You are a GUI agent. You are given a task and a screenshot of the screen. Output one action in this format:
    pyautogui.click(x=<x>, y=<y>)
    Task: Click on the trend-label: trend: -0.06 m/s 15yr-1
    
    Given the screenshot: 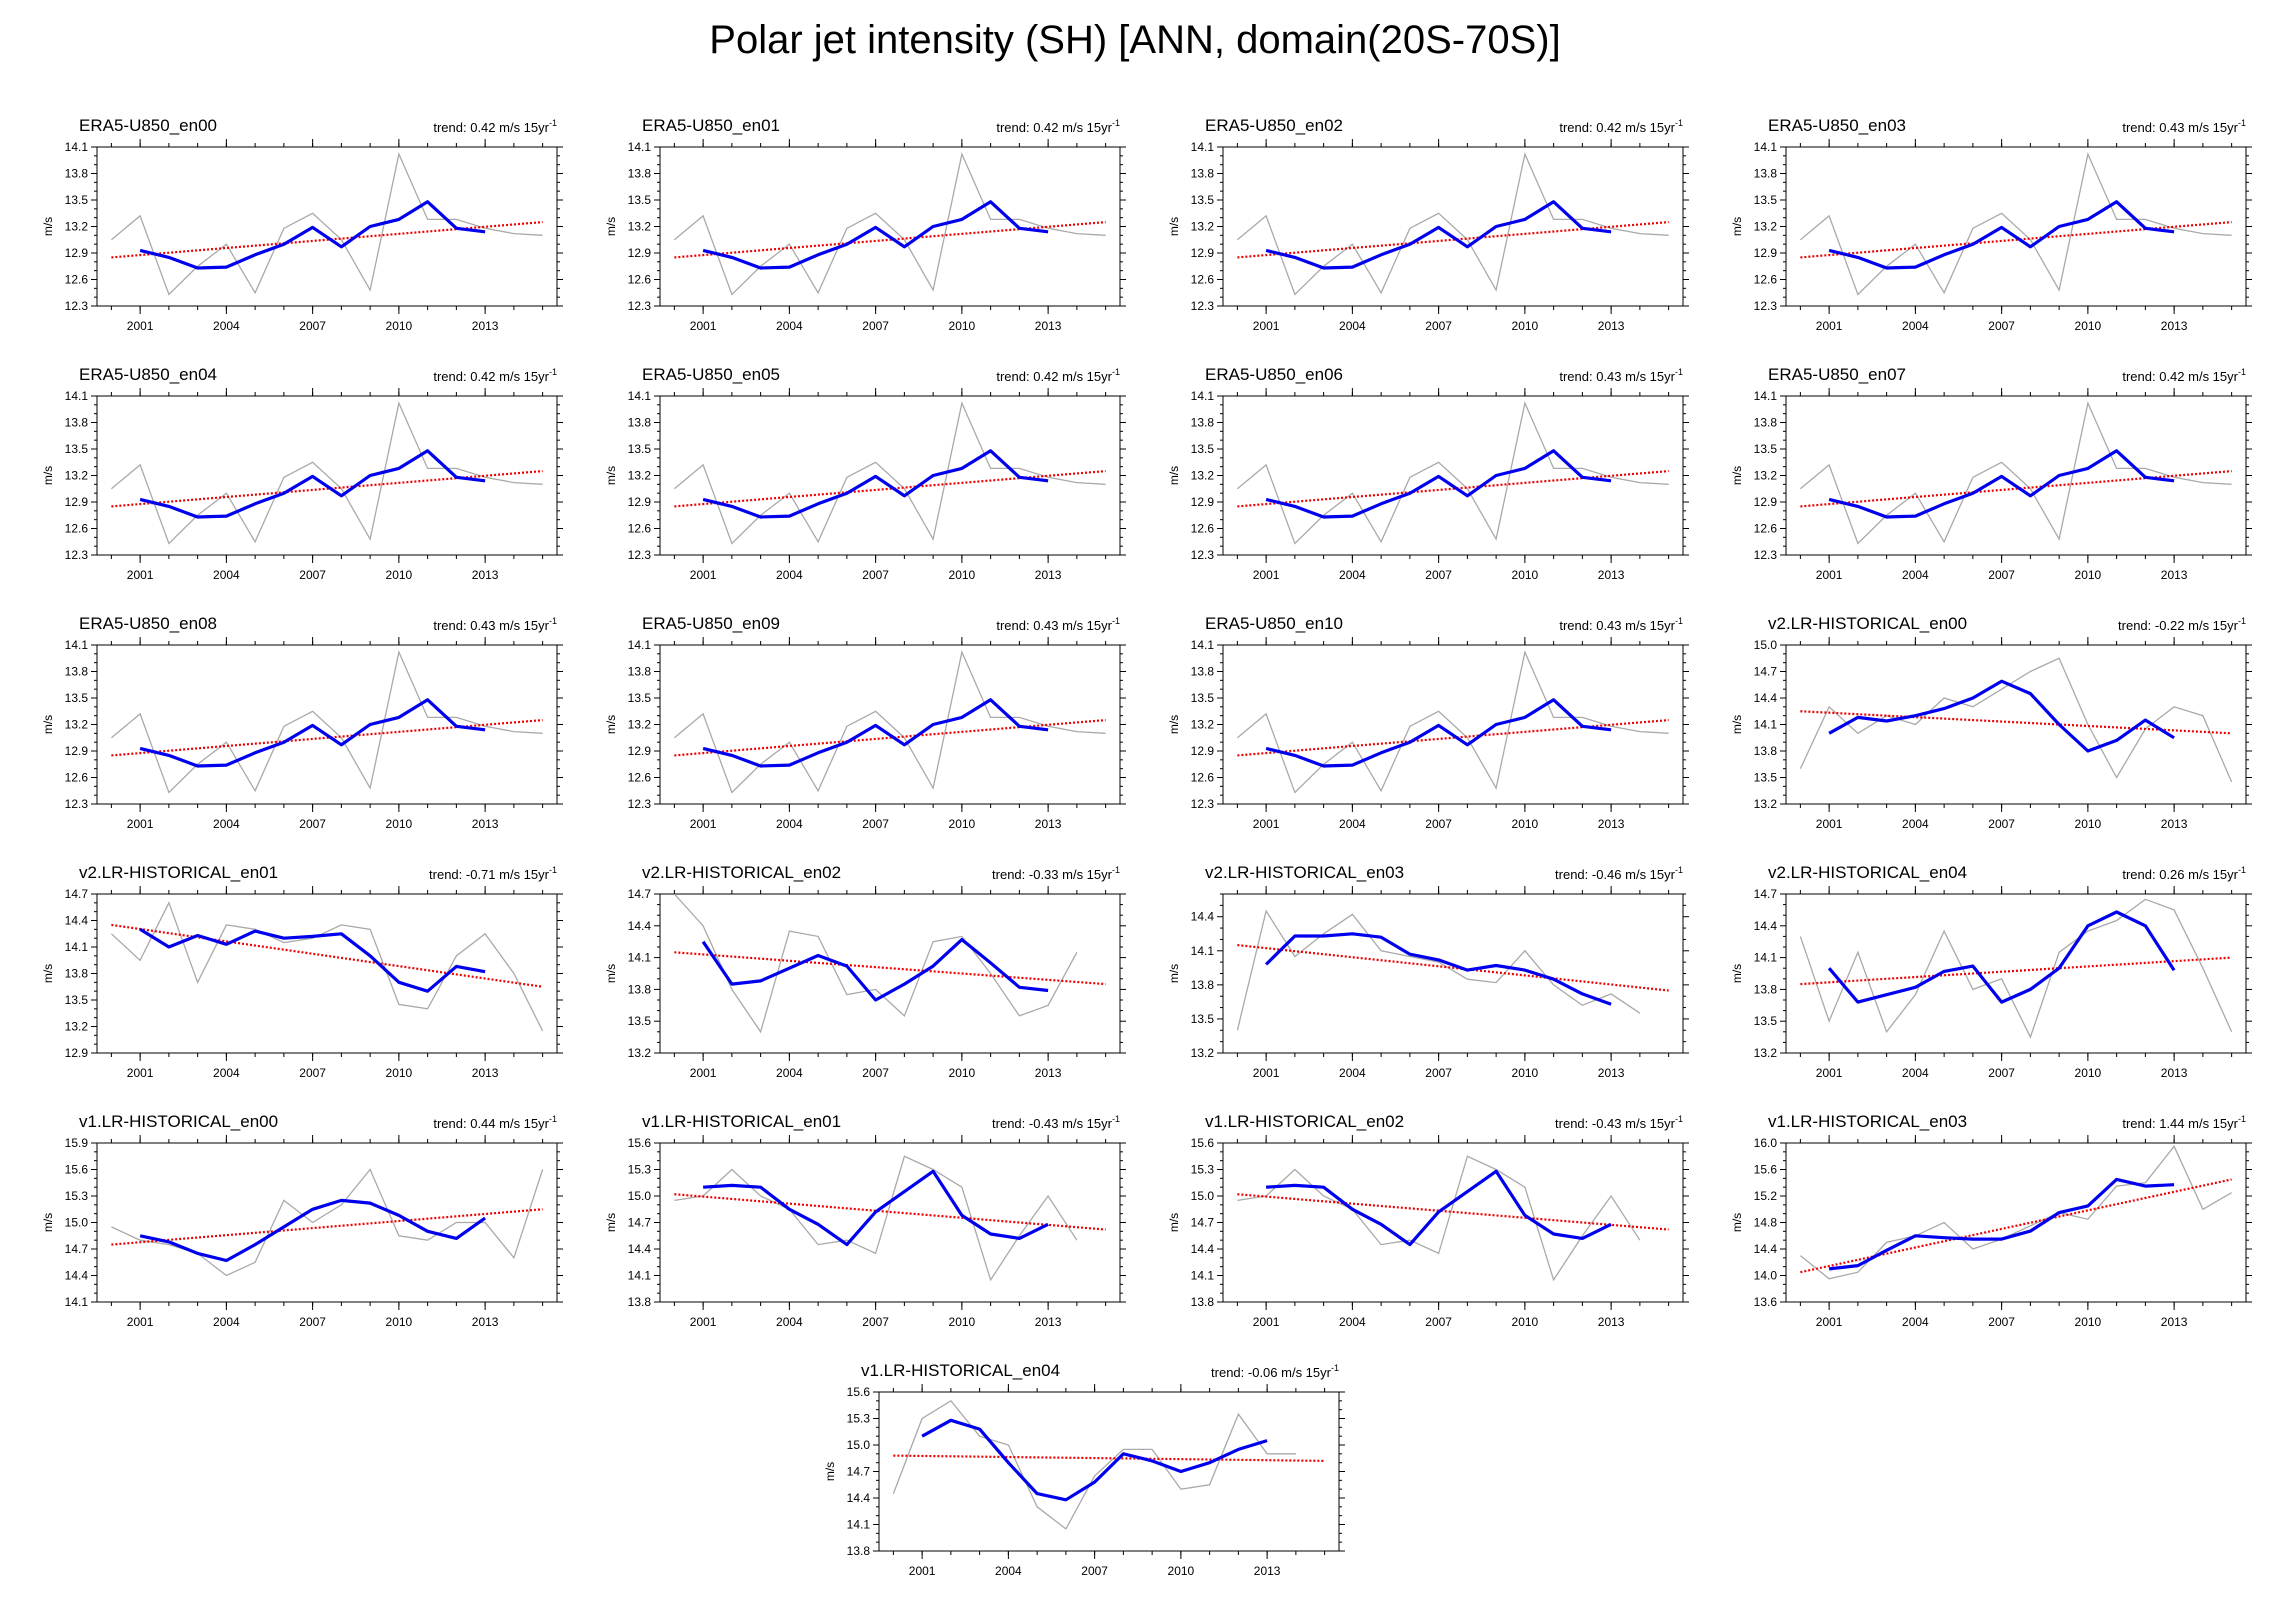 What is the action you would take?
    pyautogui.click(x=1275, y=1371)
    